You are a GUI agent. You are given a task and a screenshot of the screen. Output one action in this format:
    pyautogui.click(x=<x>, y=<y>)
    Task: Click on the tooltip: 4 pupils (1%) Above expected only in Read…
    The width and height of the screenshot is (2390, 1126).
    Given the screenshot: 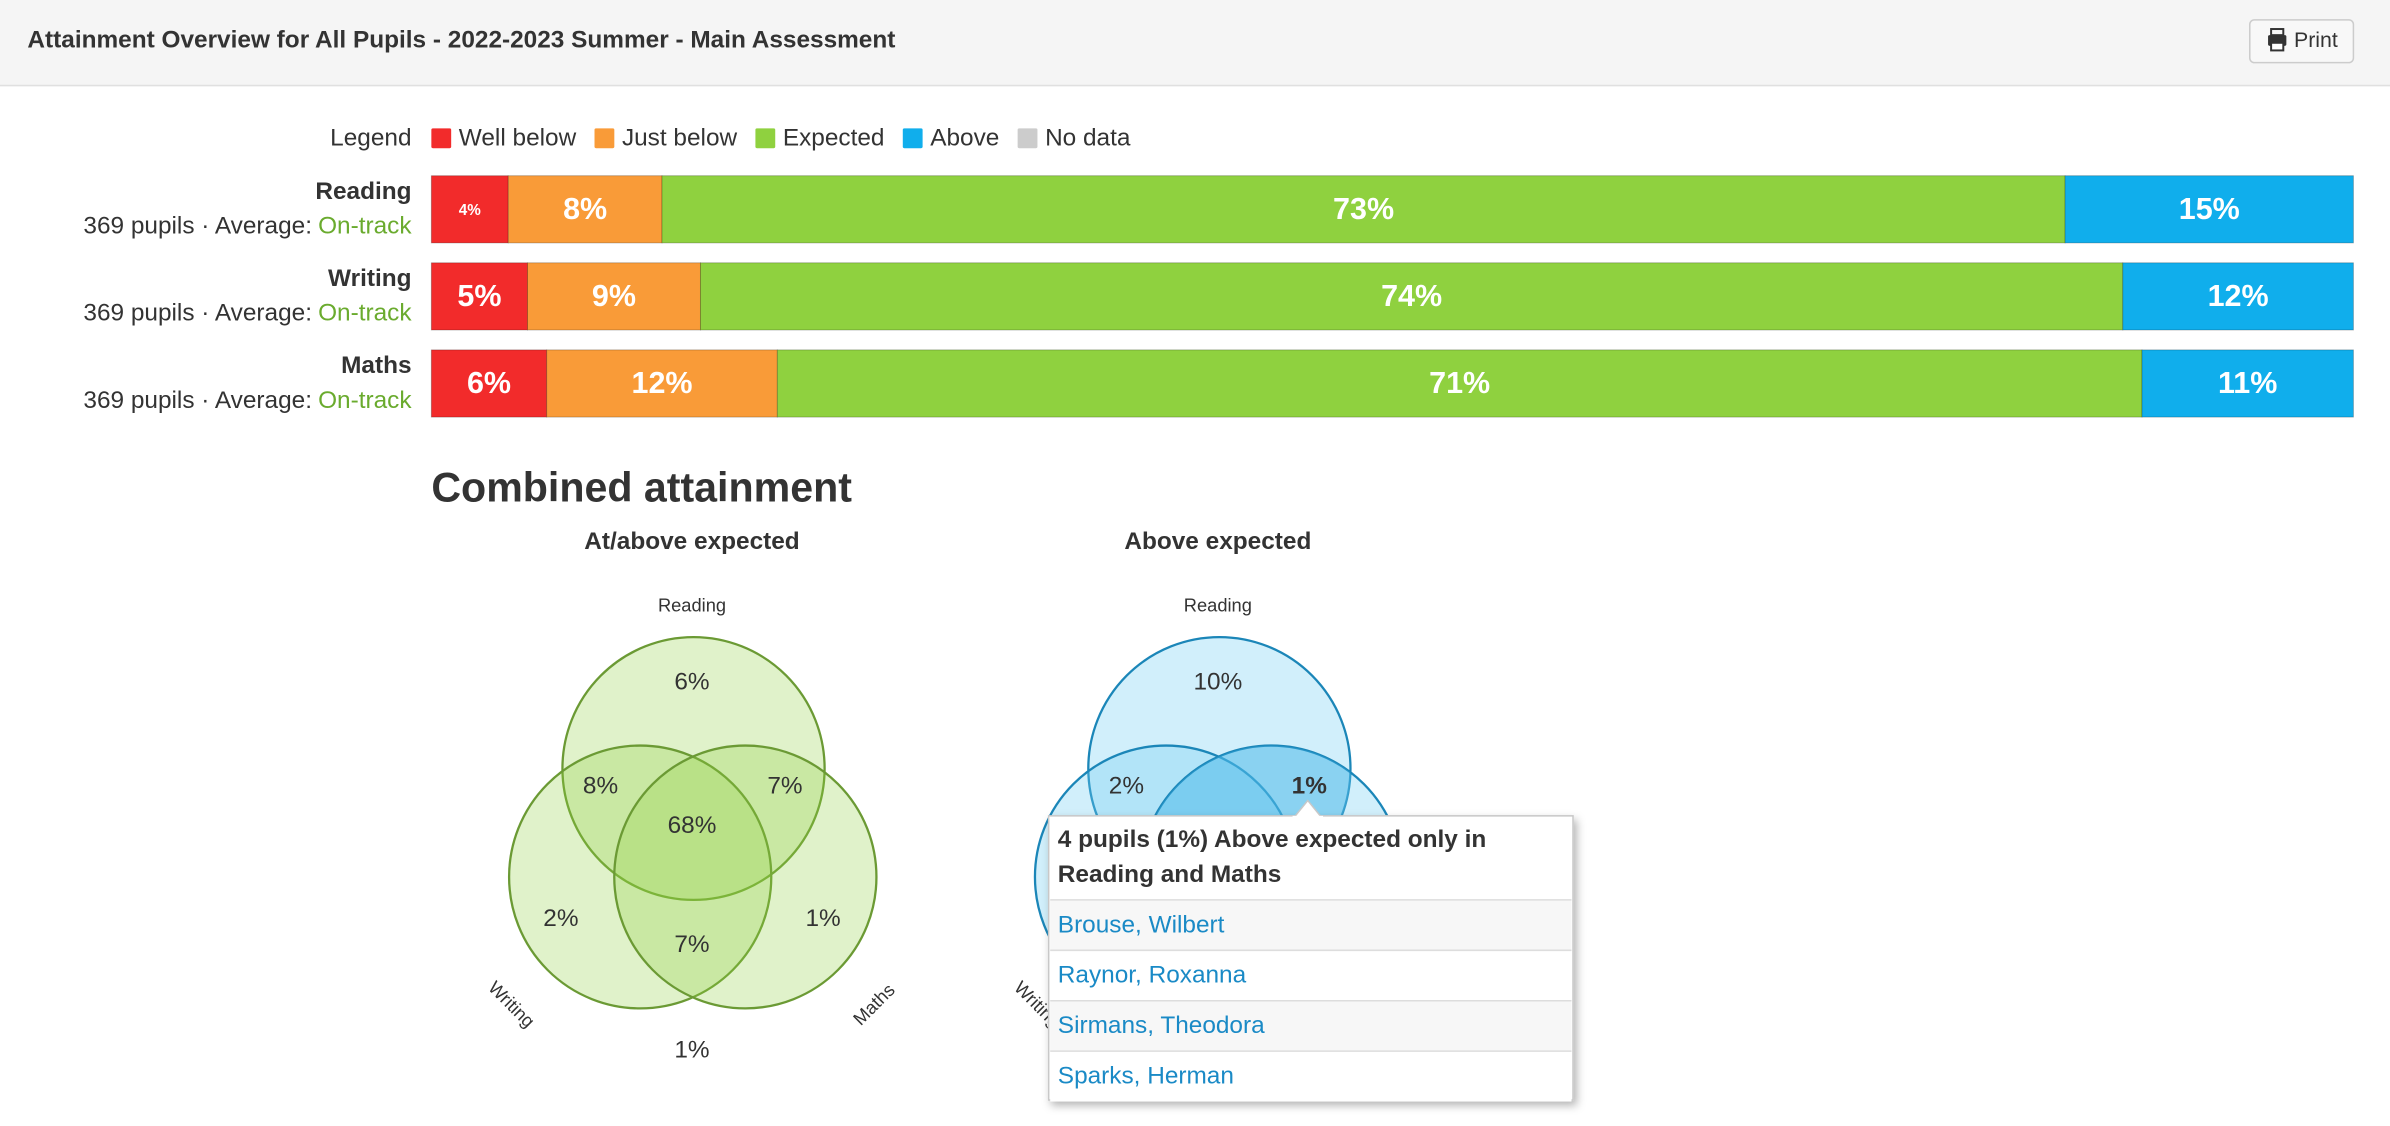 What is the action you would take?
    pyautogui.click(x=1310, y=950)
    